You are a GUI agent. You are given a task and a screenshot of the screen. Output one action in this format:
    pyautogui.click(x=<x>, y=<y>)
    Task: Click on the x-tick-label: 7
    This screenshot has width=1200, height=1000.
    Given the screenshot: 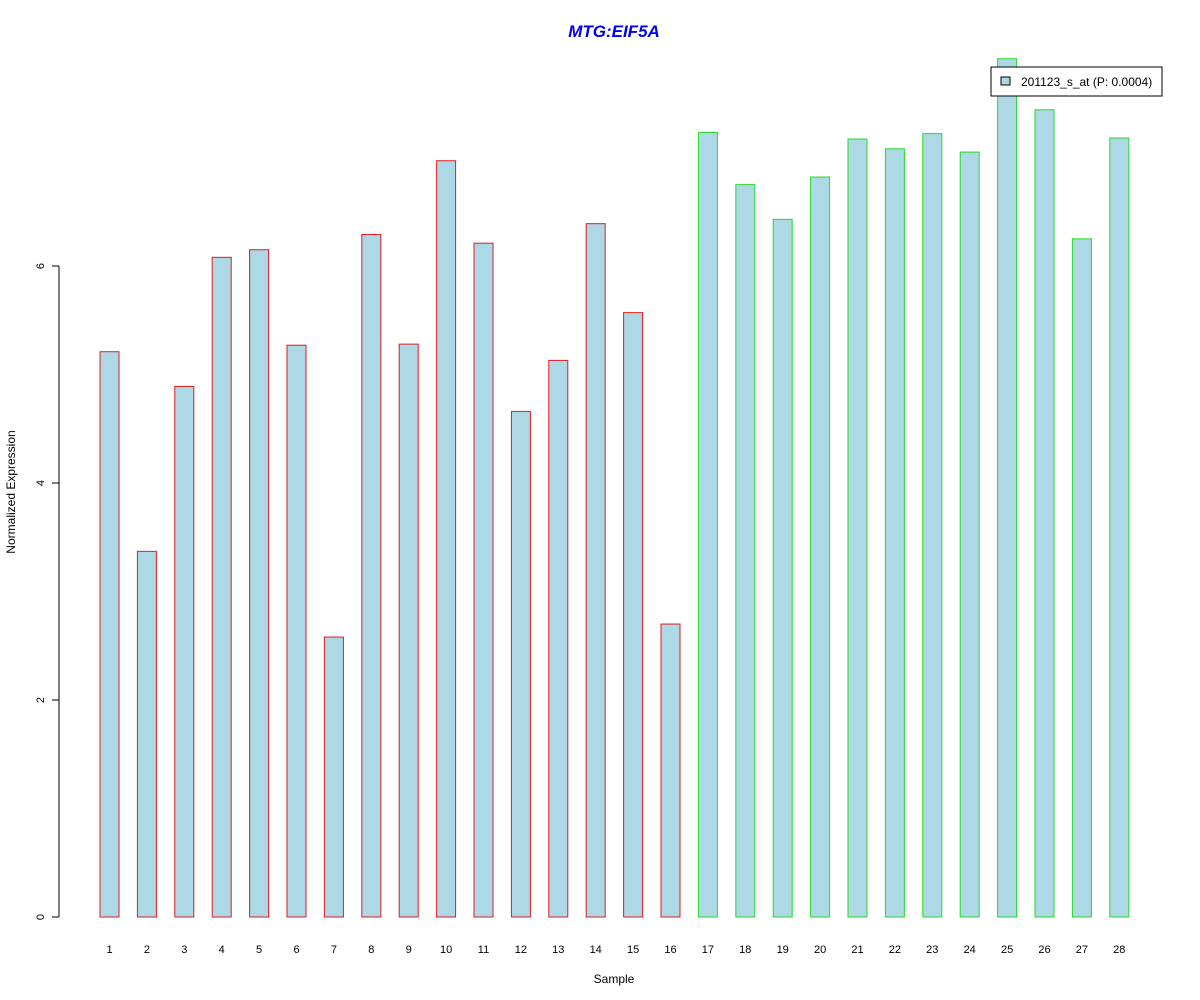 What is the action you would take?
    pyautogui.click(x=334, y=950)
    